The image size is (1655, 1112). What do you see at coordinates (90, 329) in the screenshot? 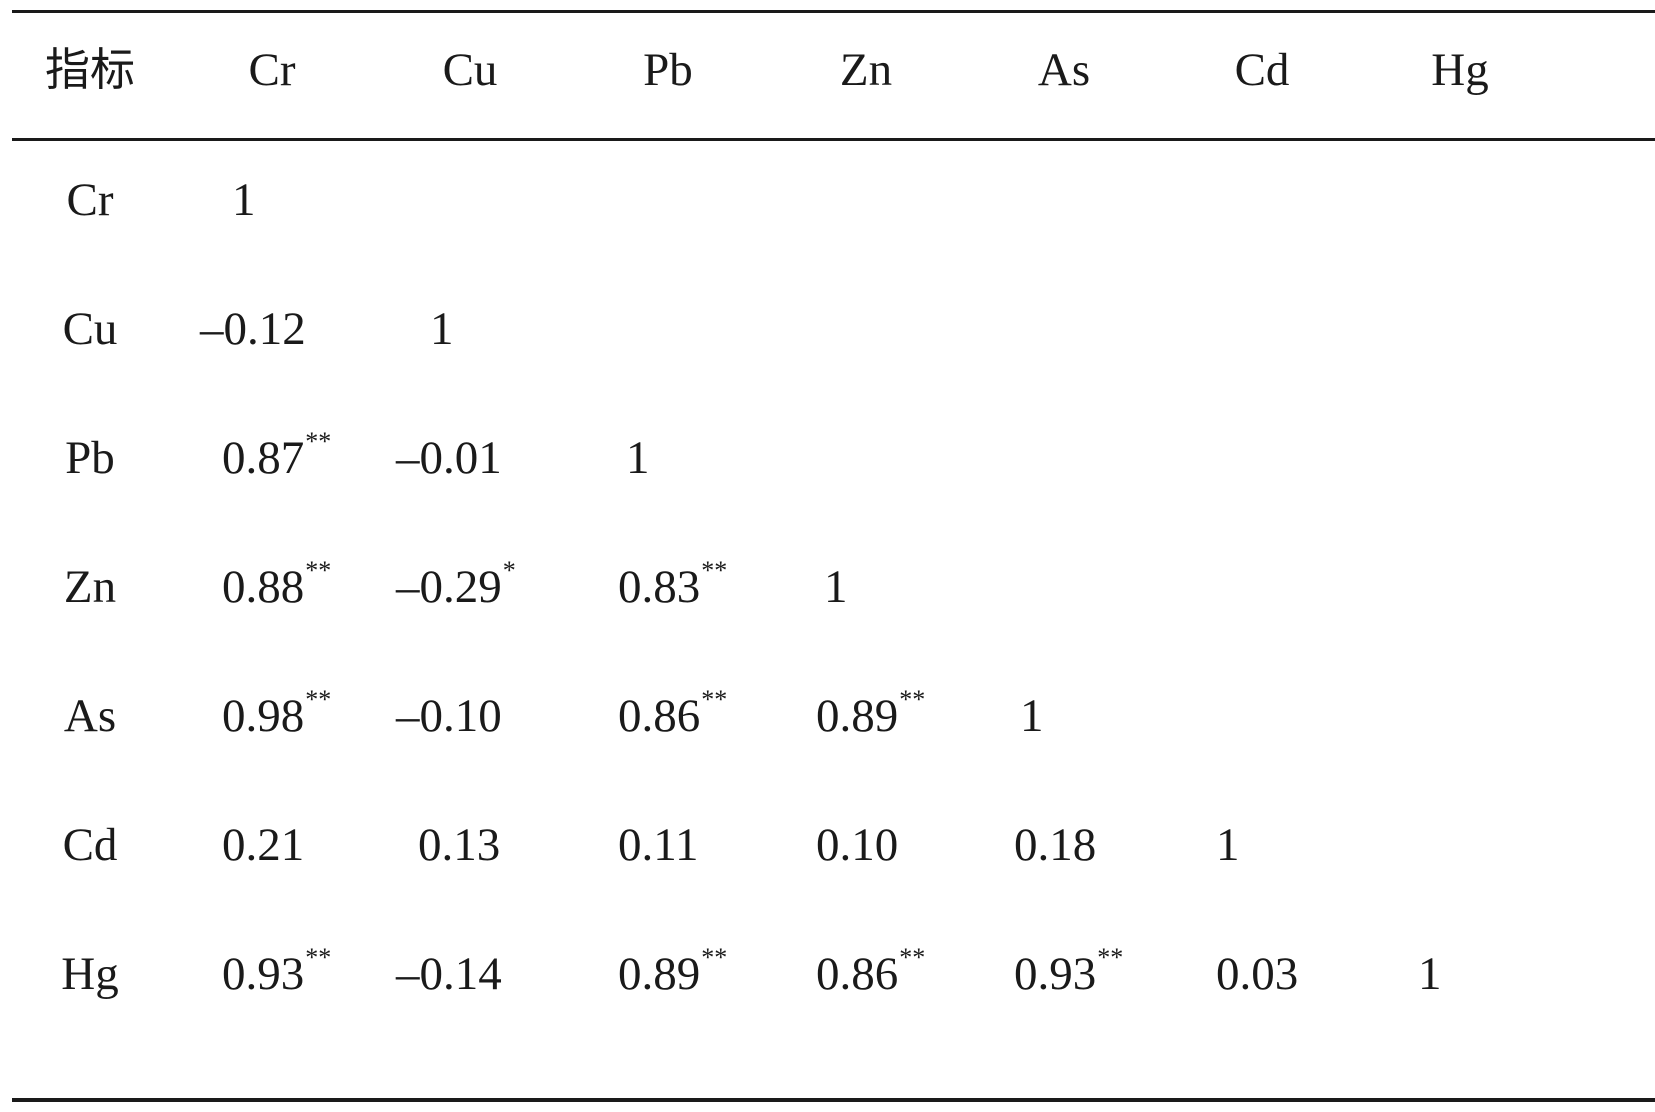
I see `row-label: Cu` at bounding box center [90, 329].